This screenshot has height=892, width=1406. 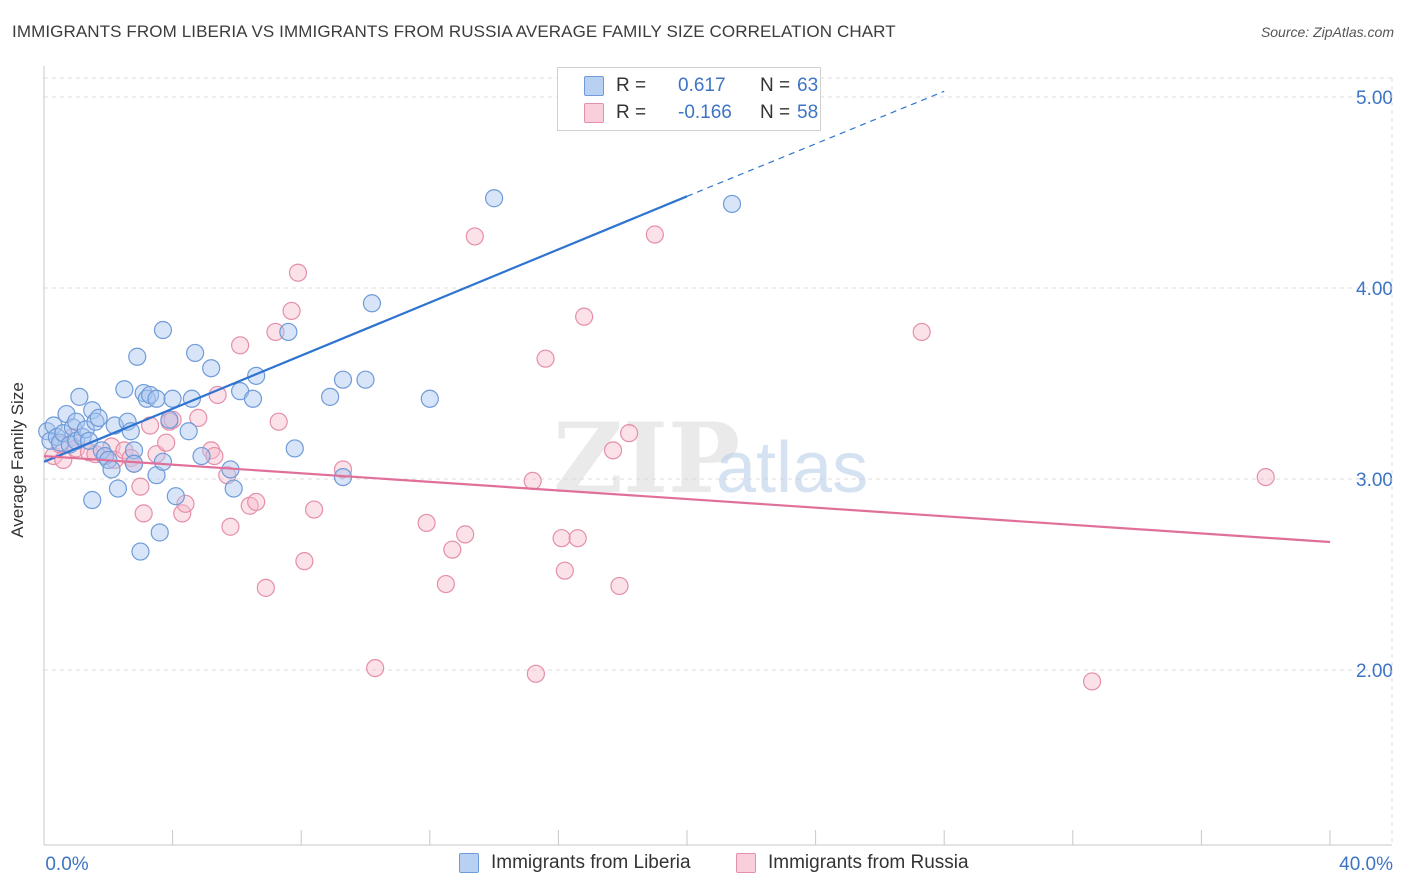 I want to click on legend-swatch-russia, so click(x=594, y=113).